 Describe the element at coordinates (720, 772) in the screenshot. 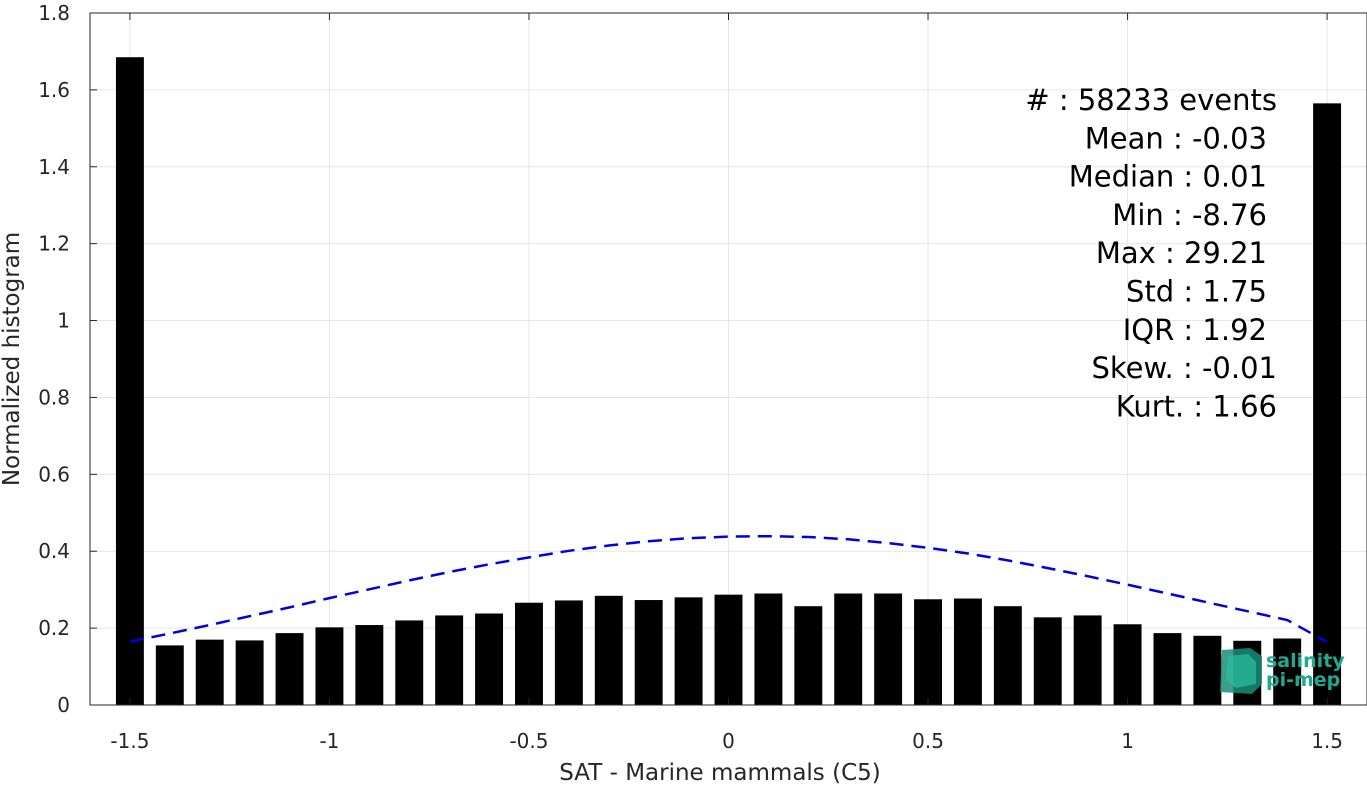

I see `x-axis-label: SAT - Marine mammals (C5)` at that location.